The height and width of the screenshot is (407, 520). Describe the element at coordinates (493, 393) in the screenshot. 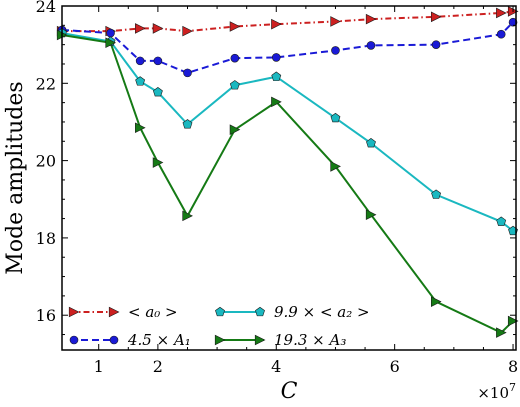

I see `x-multiplier-base: ×10` at that location.